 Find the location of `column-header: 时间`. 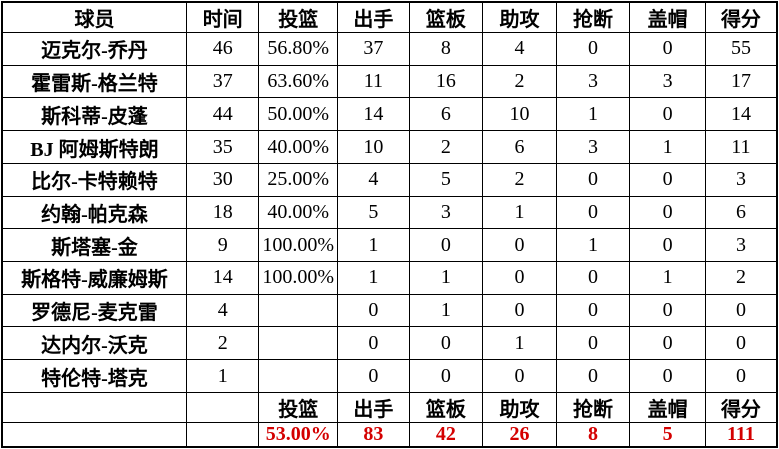

column-header: 时间 is located at coordinates (222, 17).